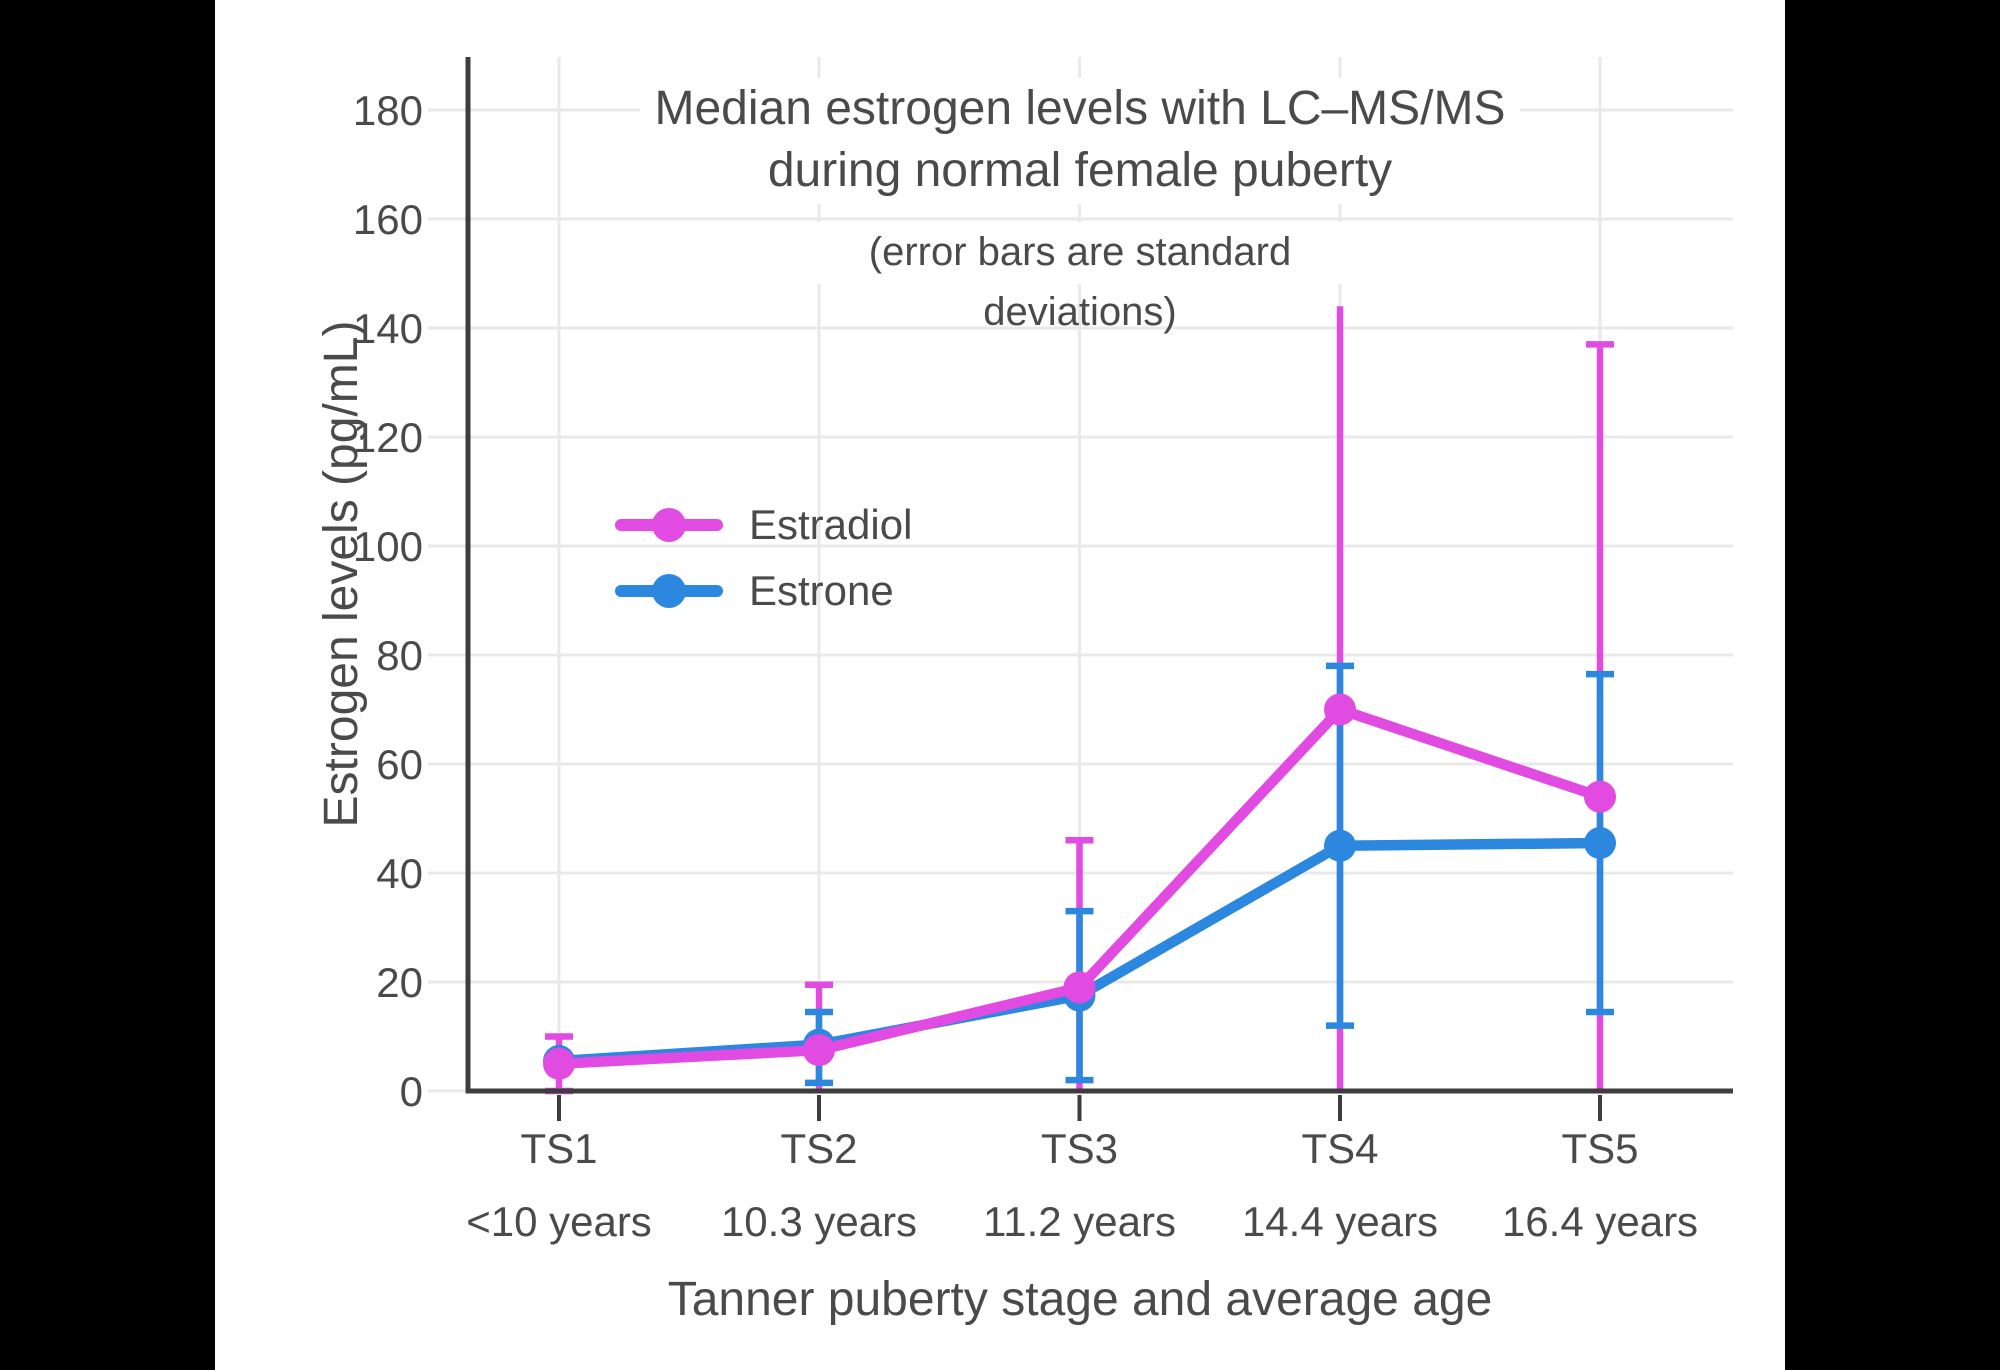 The image size is (2000, 1370). What do you see at coordinates (818, 1148) in the screenshot?
I see `x-tick-label-TS2: TS2` at bounding box center [818, 1148].